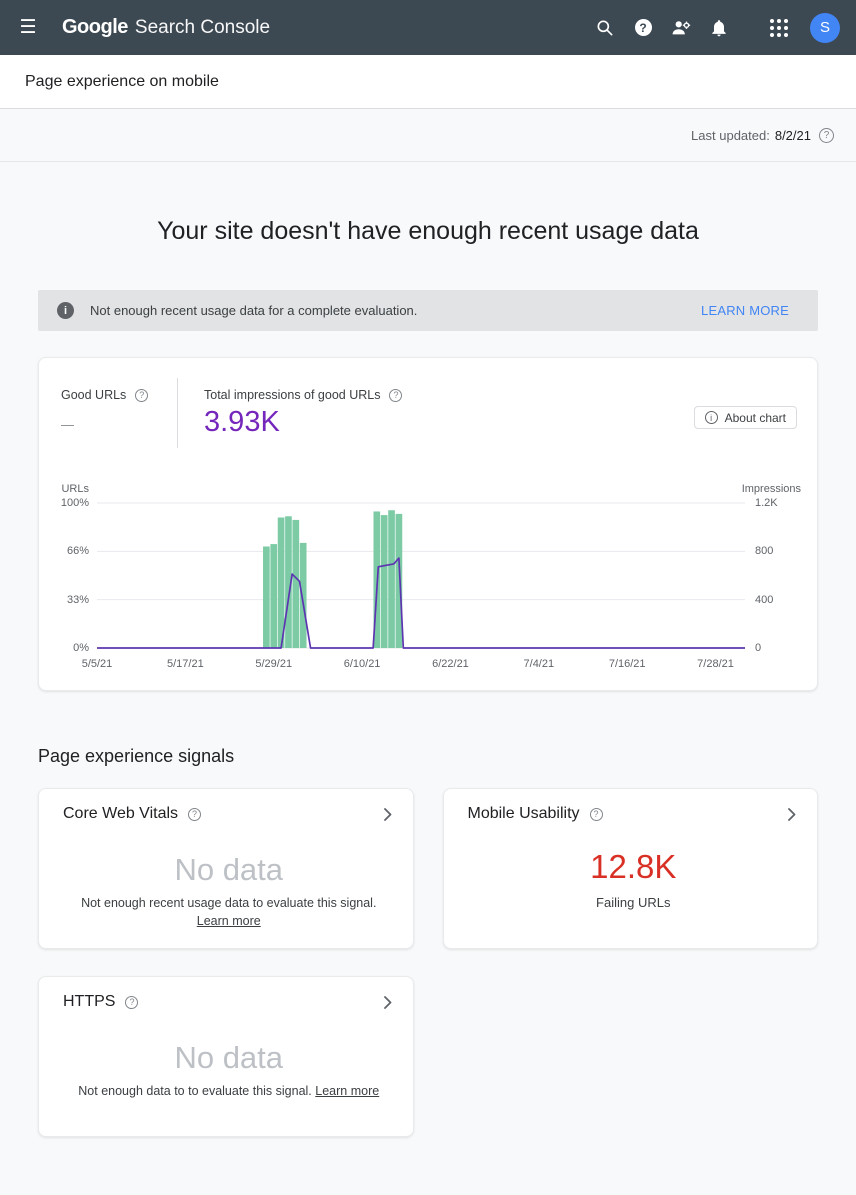  I want to click on google-logo-text: Google, so click(95, 27).